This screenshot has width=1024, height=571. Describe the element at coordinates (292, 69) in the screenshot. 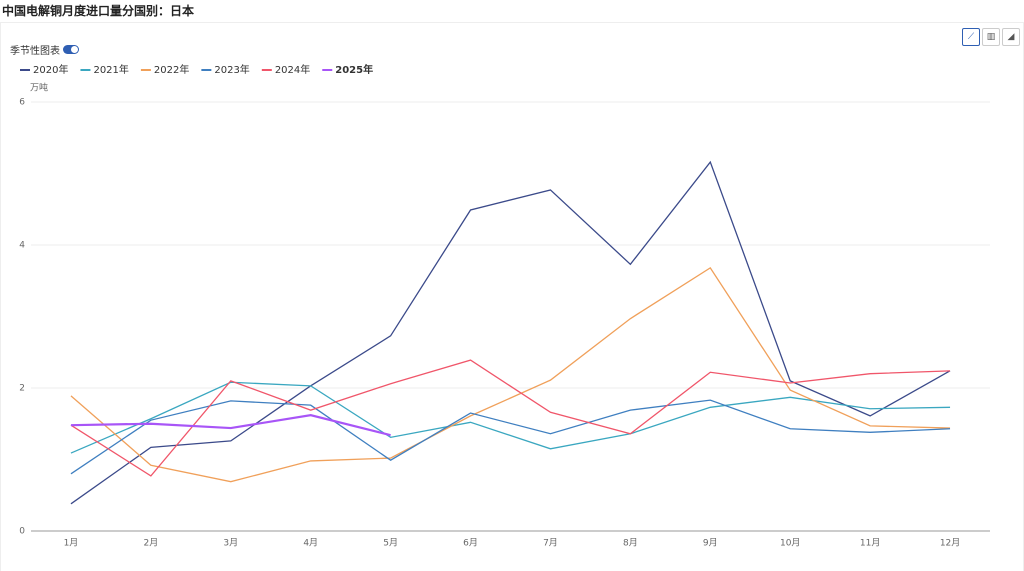

I see `legend-label: 2024年` at that location.